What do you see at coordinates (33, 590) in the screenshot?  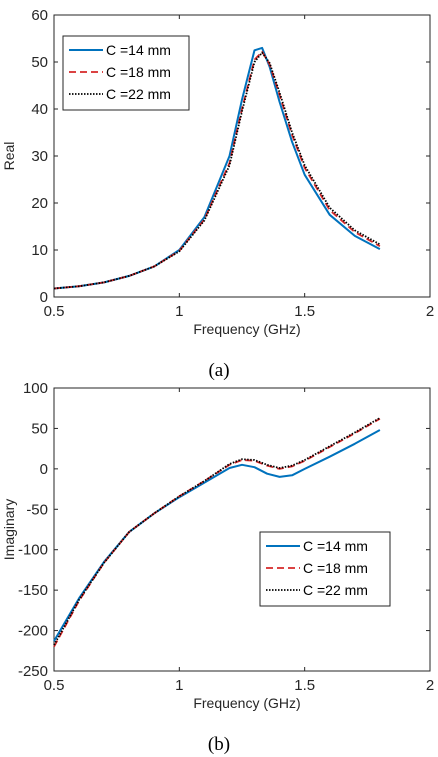 I see `y-tick-label: -150` at bounding box center [33, 590].